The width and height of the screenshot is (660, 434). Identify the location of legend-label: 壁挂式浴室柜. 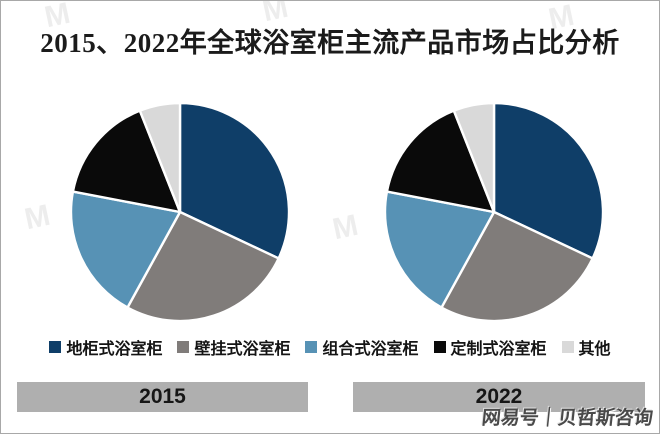
(242, 349).